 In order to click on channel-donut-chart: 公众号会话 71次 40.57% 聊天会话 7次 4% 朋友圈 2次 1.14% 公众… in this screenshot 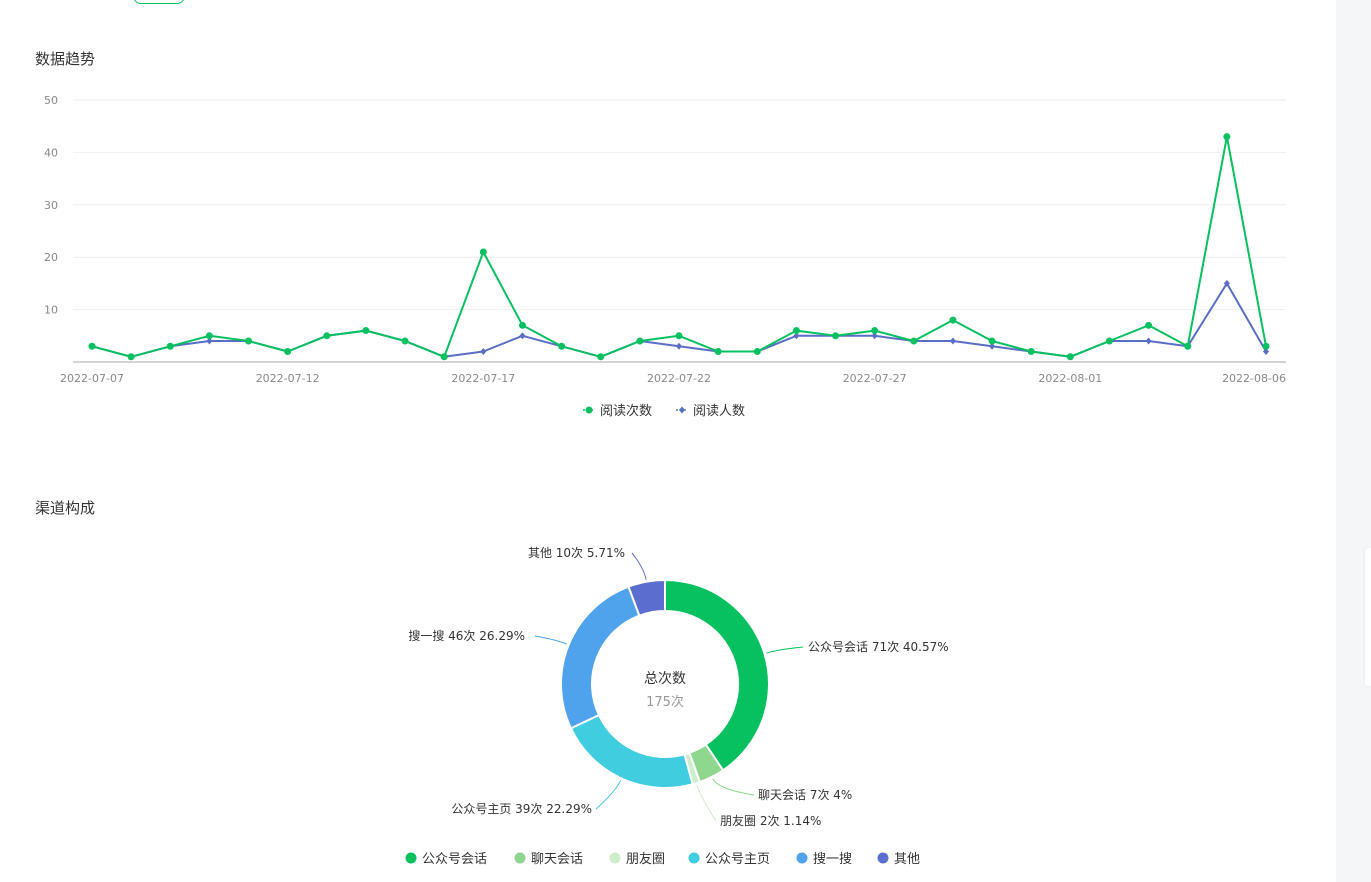, I will do `click(677, 706)`.